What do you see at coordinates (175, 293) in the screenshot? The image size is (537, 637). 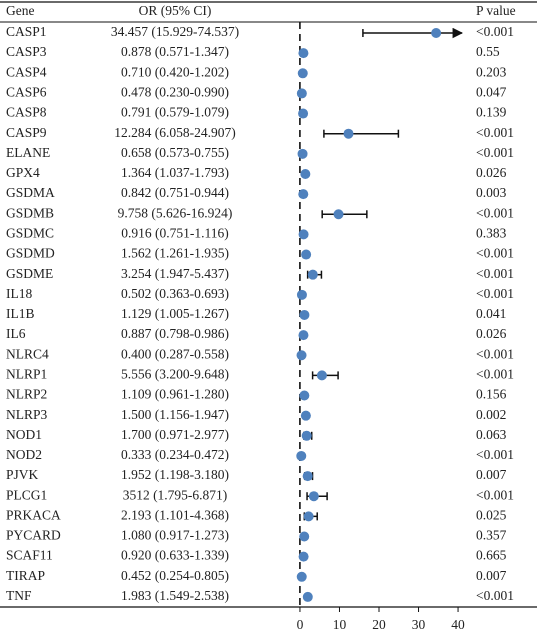 I see `ci-label: 0.502 (0.363-0.693)` at bounding box center [175, 293].